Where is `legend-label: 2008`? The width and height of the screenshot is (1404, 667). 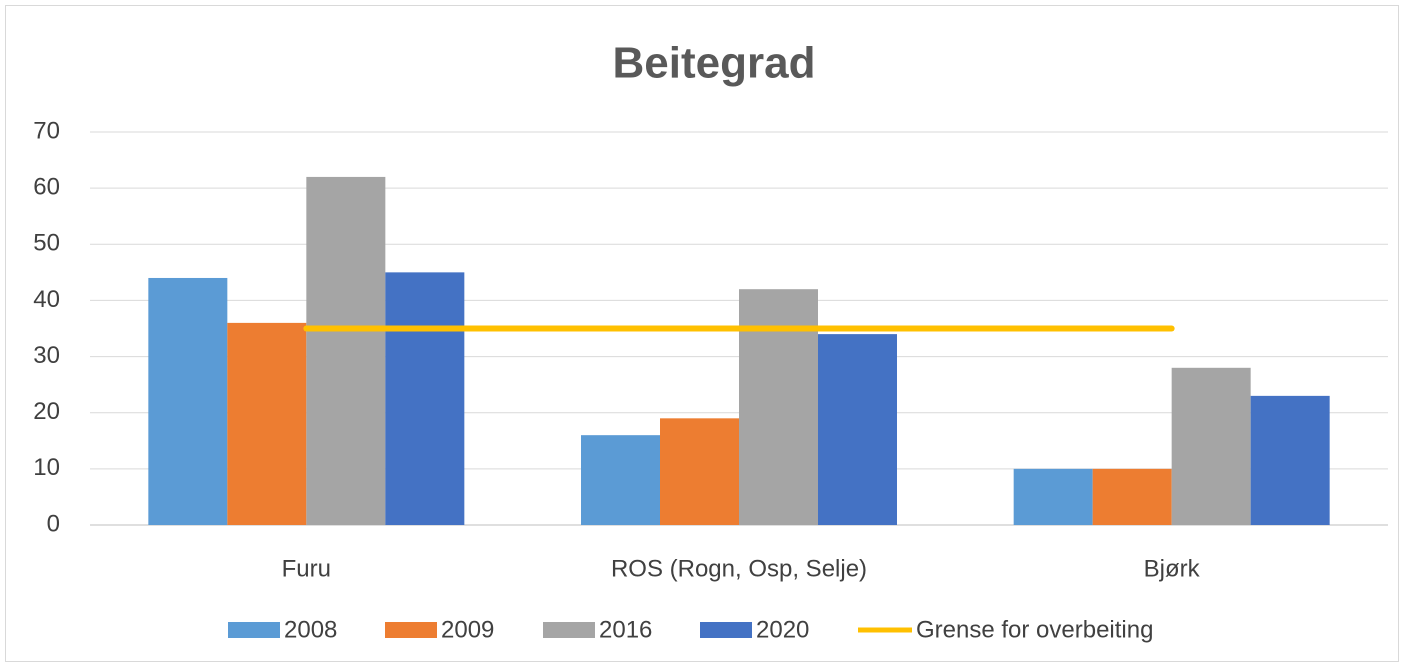 legend-label: 2008 is located at coordinates (310, 629).